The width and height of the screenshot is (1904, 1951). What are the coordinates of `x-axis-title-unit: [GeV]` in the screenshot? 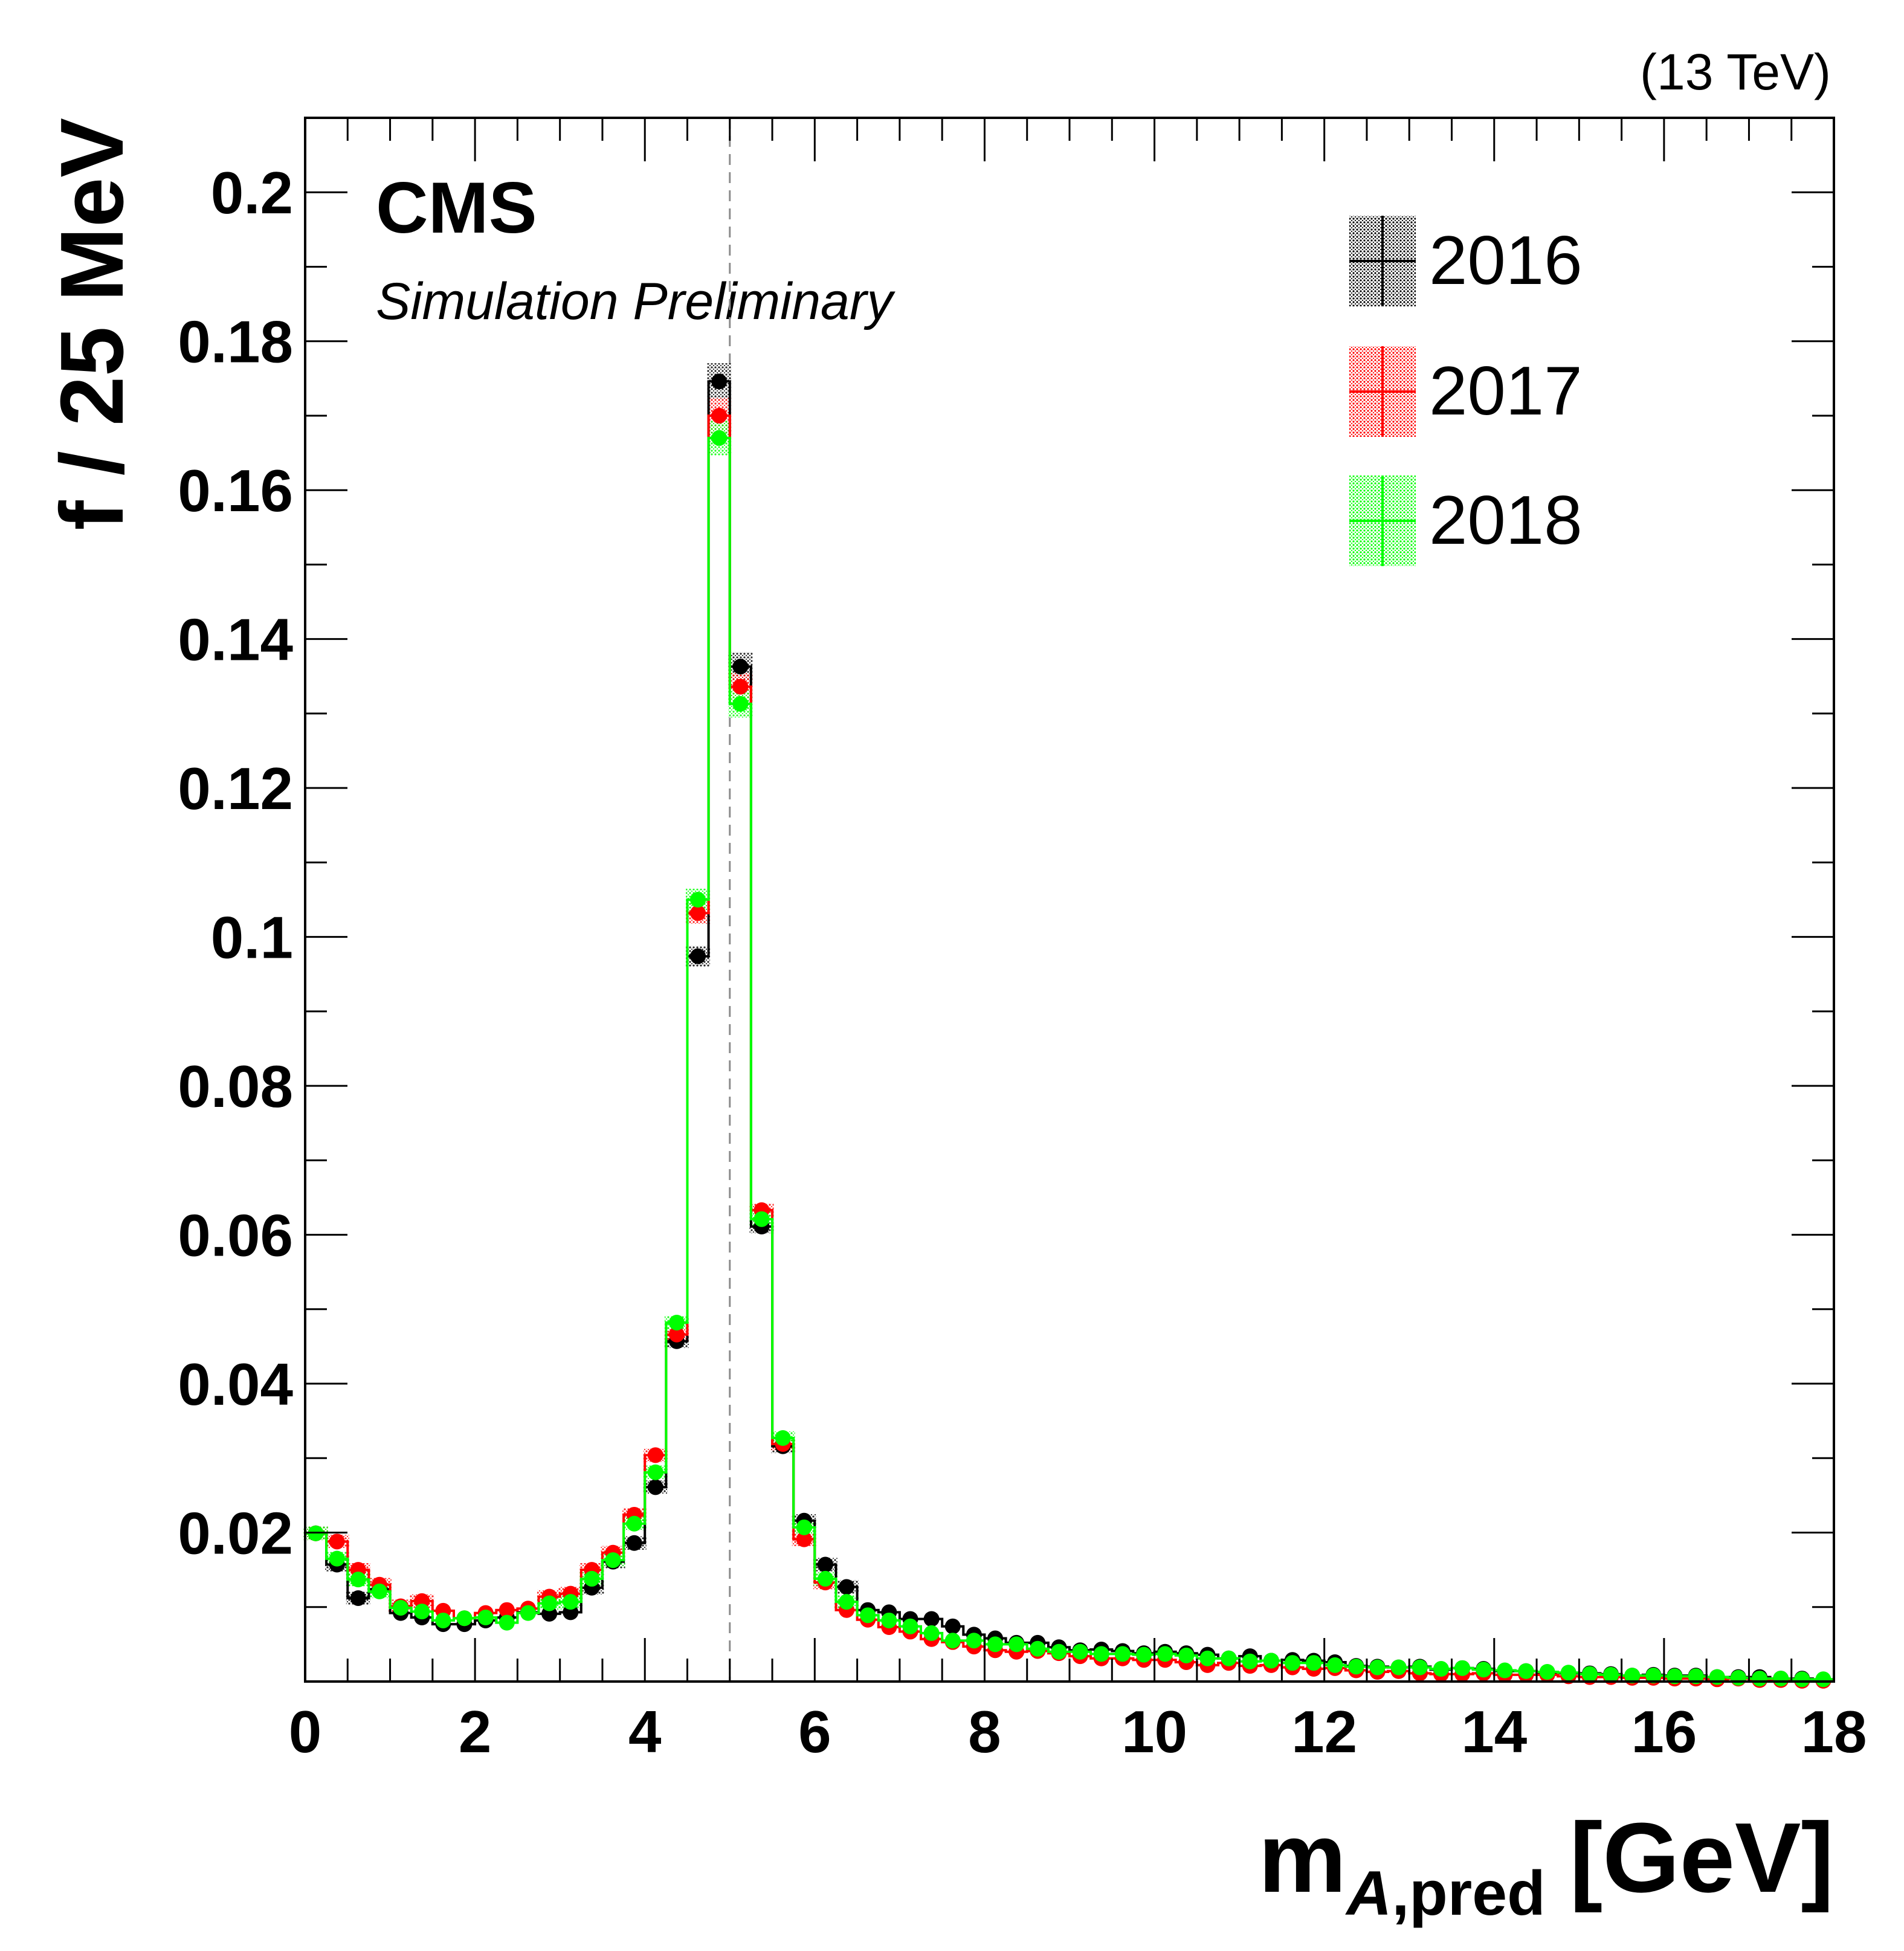 It's located at (1702, 1857).